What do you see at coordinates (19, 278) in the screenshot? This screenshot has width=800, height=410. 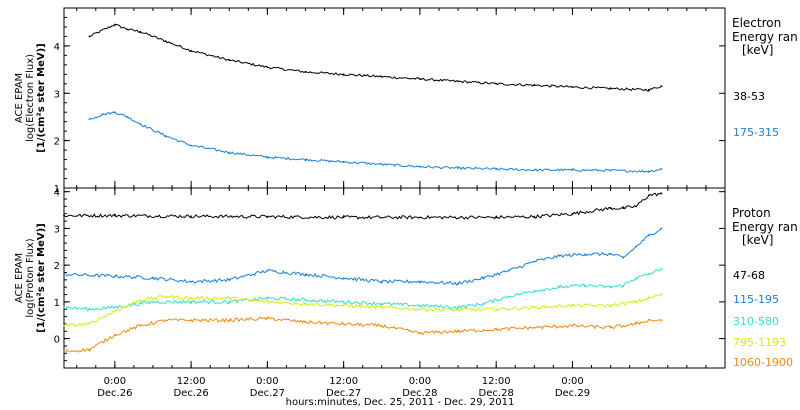 I see `proton-y-label-line1: ACE EPAM` at bounding box center [19, 278].